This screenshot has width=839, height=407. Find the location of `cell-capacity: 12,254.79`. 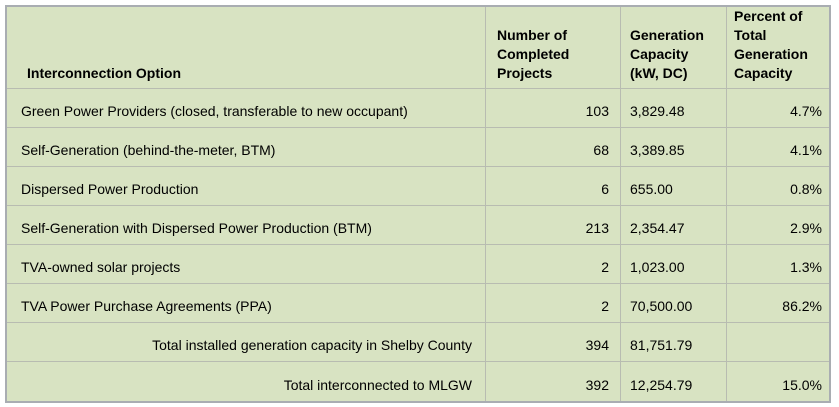

cell-capacity: 12,254.79 is located at coordinates (674, 381).